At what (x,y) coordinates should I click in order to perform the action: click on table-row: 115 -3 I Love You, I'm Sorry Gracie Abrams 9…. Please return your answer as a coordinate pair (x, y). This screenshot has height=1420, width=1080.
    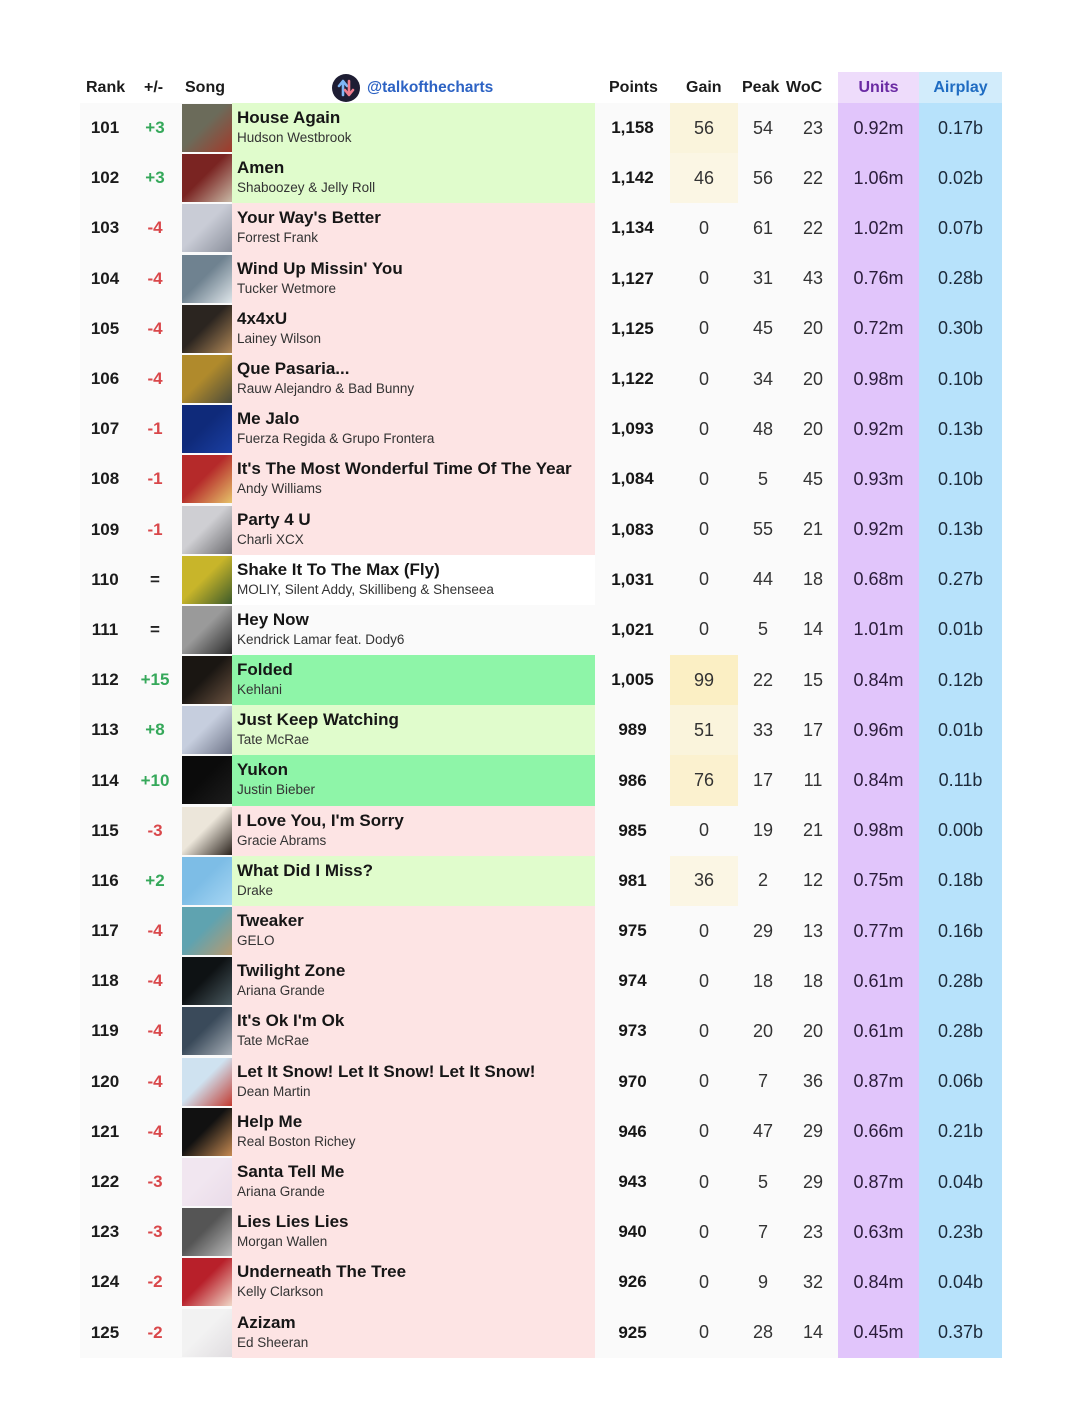
    Looking at the image, I should click on (541, 830).